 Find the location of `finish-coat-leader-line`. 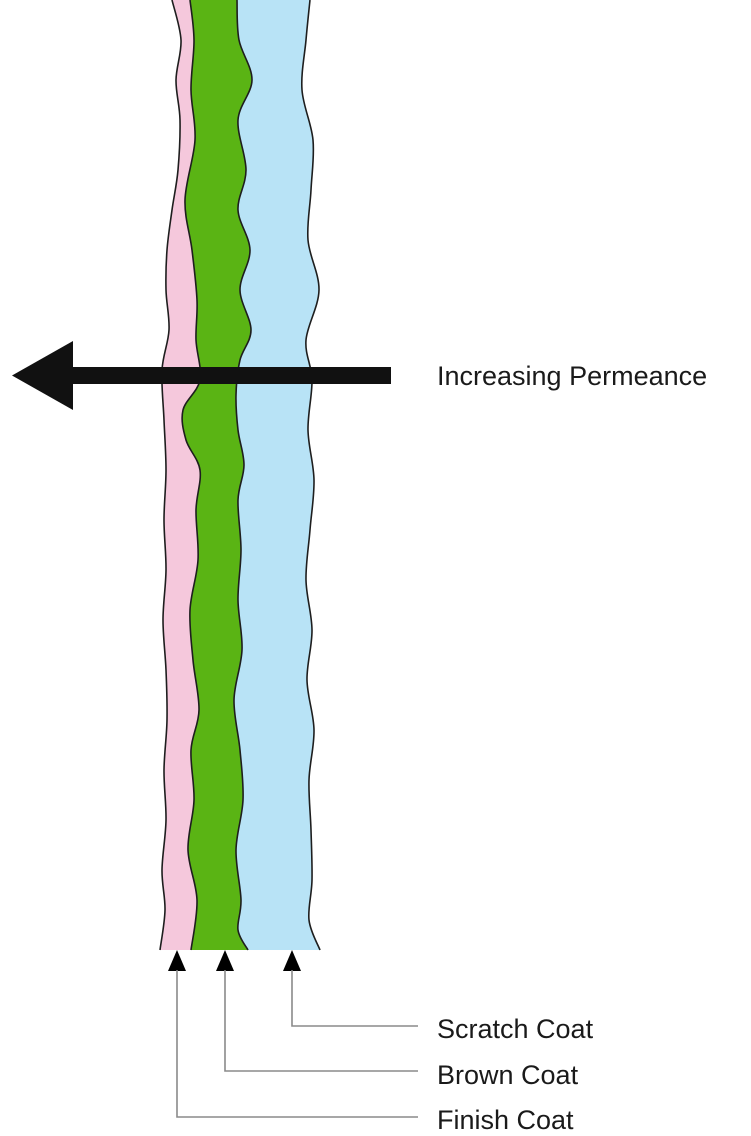

finish-coat-leader-line is located at coordinates (297, 1044).